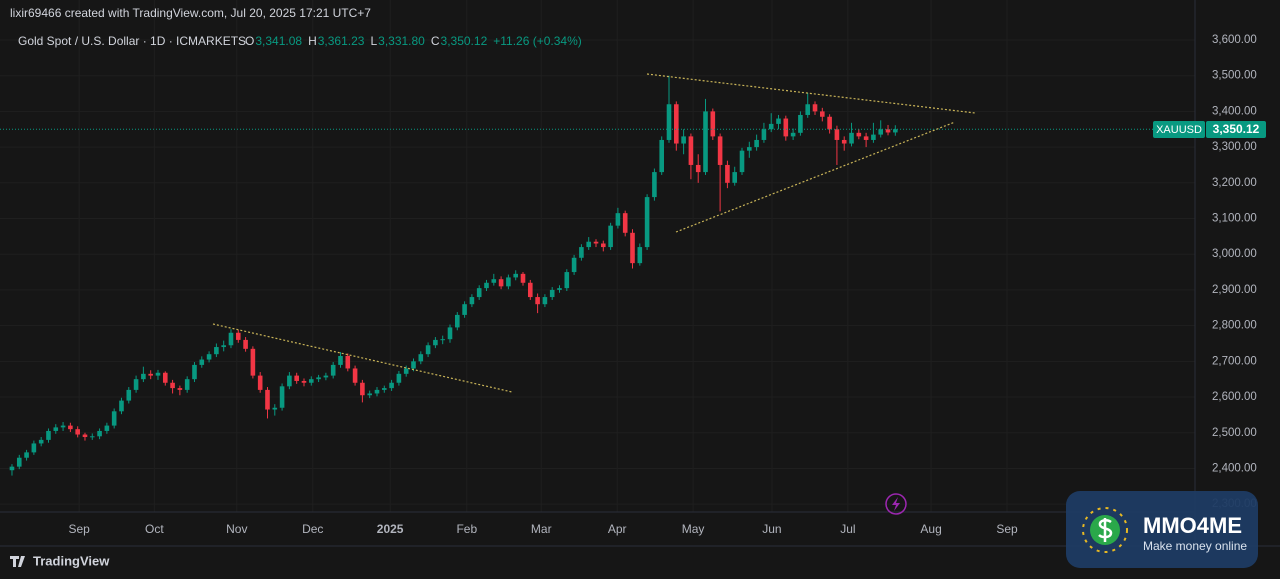 This screenshot has width=1280, height=579. Describe the element at coordinates (1179, 130) in the screenshot. I see `symbol-tag: XAUUSD` at that location.